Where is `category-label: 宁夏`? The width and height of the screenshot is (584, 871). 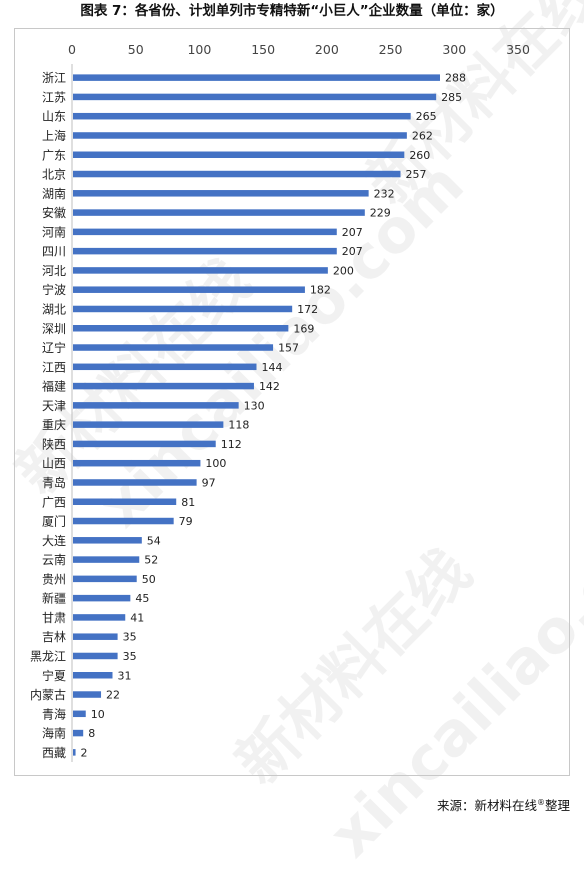
category-label: 宁夏 is located at coordinates (54, 675).